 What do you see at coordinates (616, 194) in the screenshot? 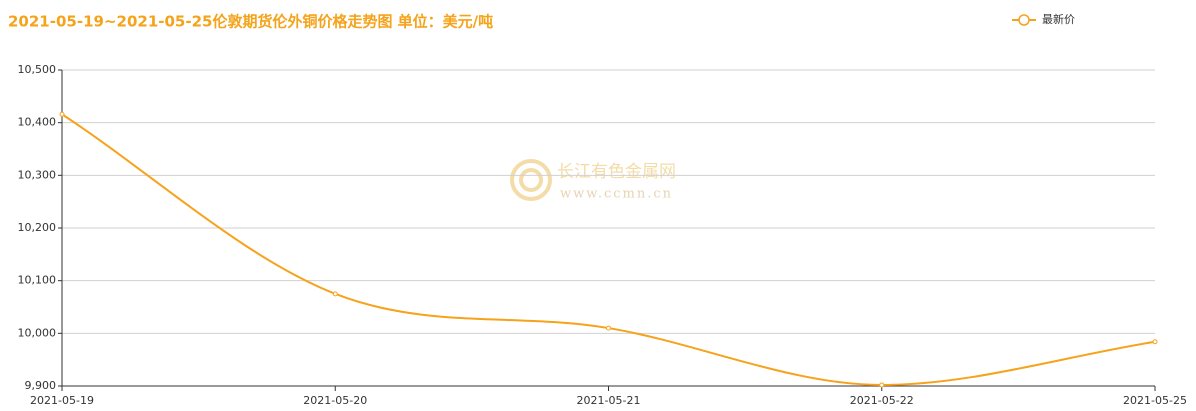
I see `watermark-url: www.ccmn.cn` at bounding box center [616, 194].